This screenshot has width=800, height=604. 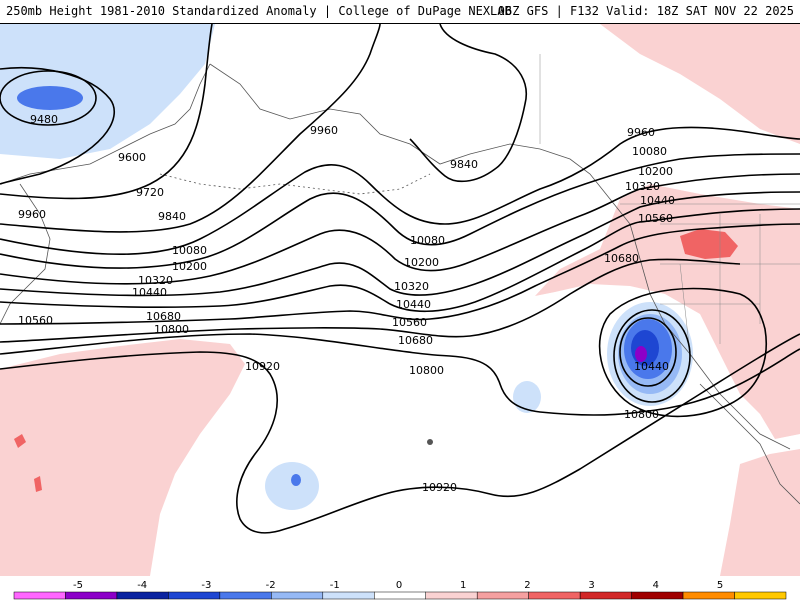 What do you see at coordinates (720, 585) in the screenshot?
I see `legend-tick-label: 5` at bounding box center [720, 585].